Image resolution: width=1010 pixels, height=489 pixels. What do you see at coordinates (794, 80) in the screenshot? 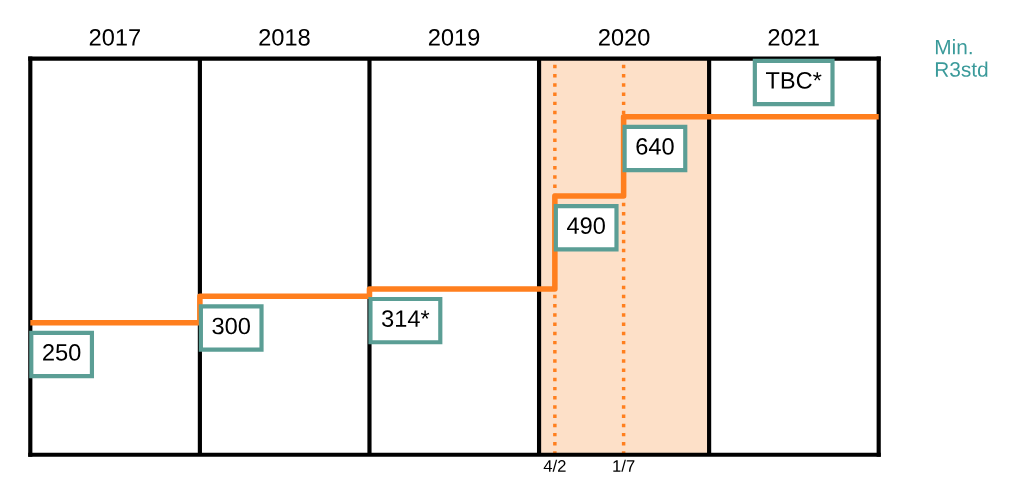
I see `annotation: TBC*` at bounding box center [794, 80].